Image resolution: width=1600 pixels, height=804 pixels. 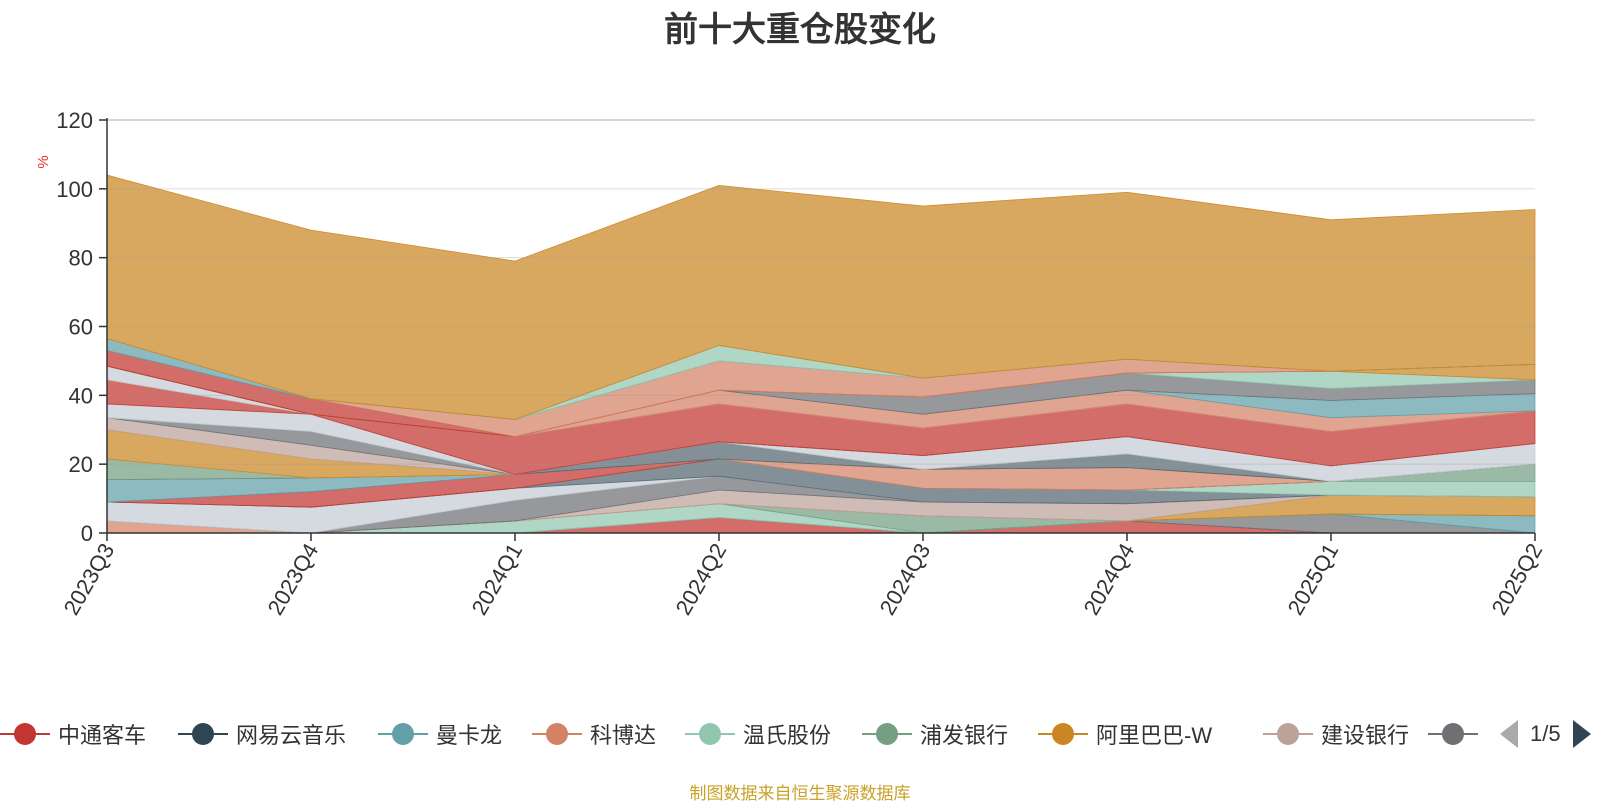 I want to click on legend-item-4: 科博达, so click(x=594, y=734).